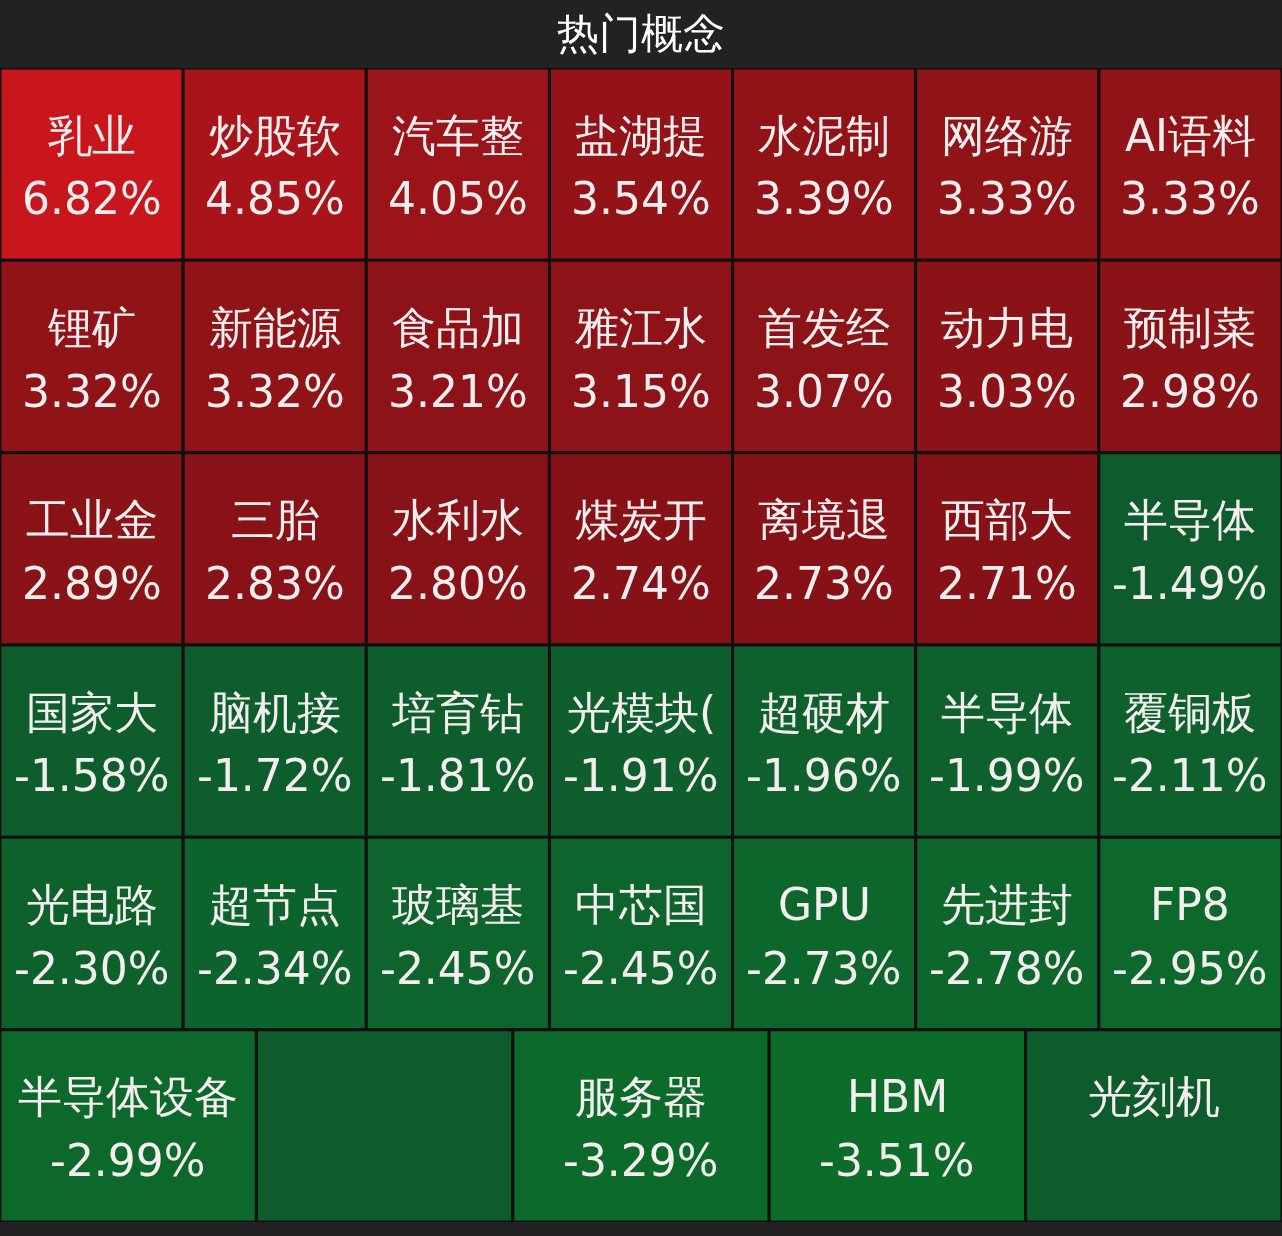 This screenshot has width=1282, height=1236. What do you see at coordinates (1154, 1096) in the screenshot?
I see `category-label: 光刻机` at bounding box center [1154, 1096].